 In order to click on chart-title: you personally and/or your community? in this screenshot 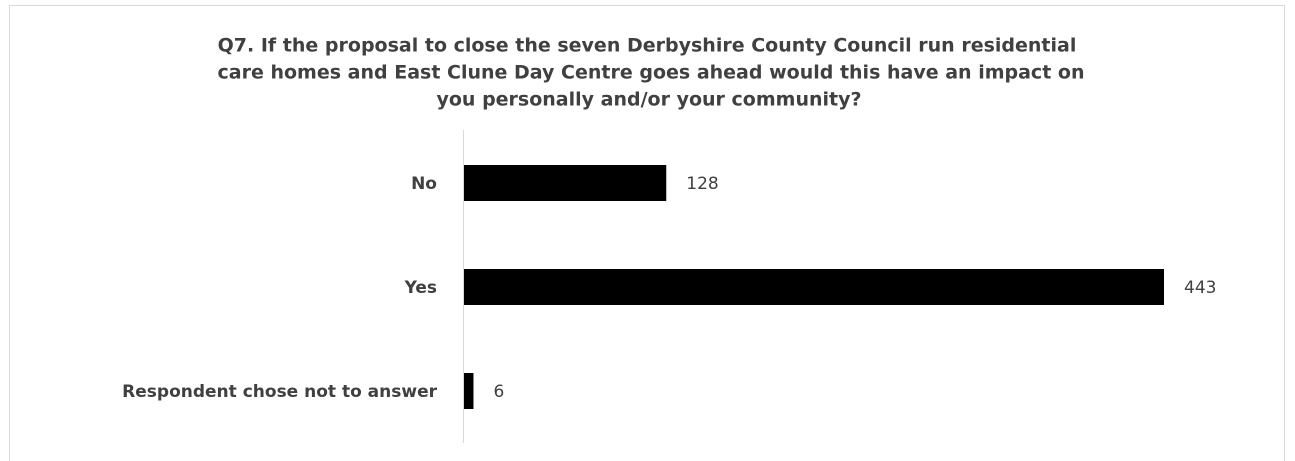, I will do `click(648, 100)`.